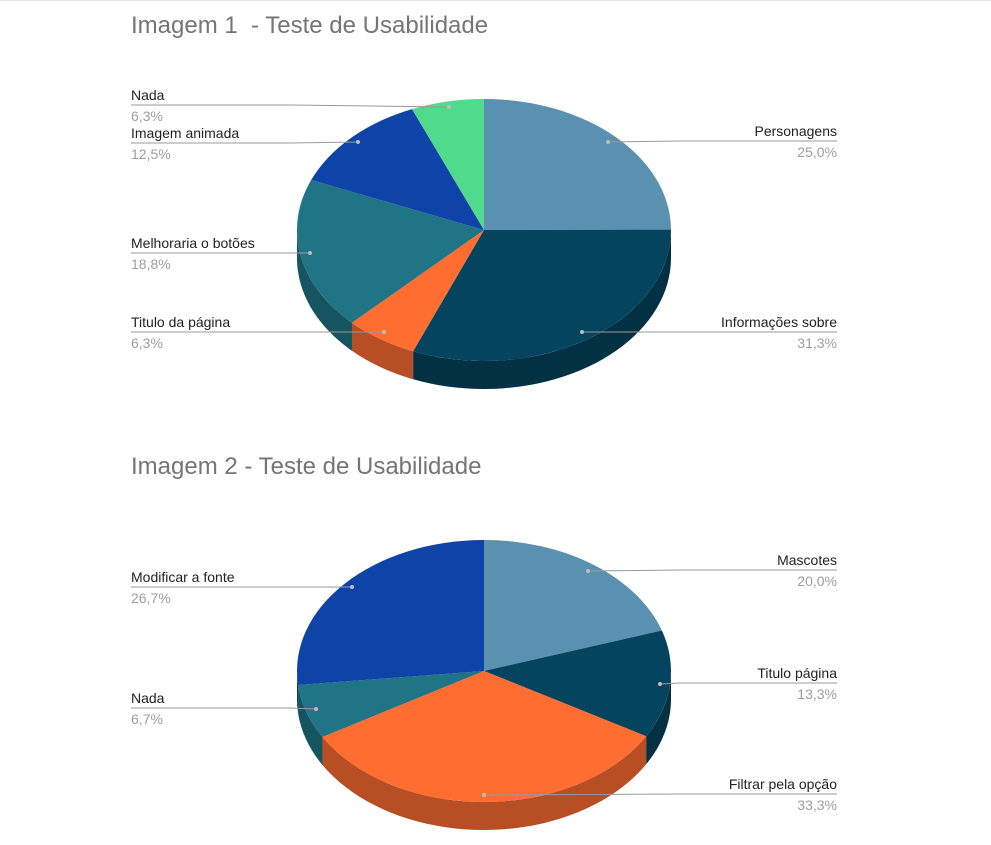  Describe the element at coordinates (795, 131) in the screenshot. I see `pie-1-slice-label-0: Personagens` at that location.